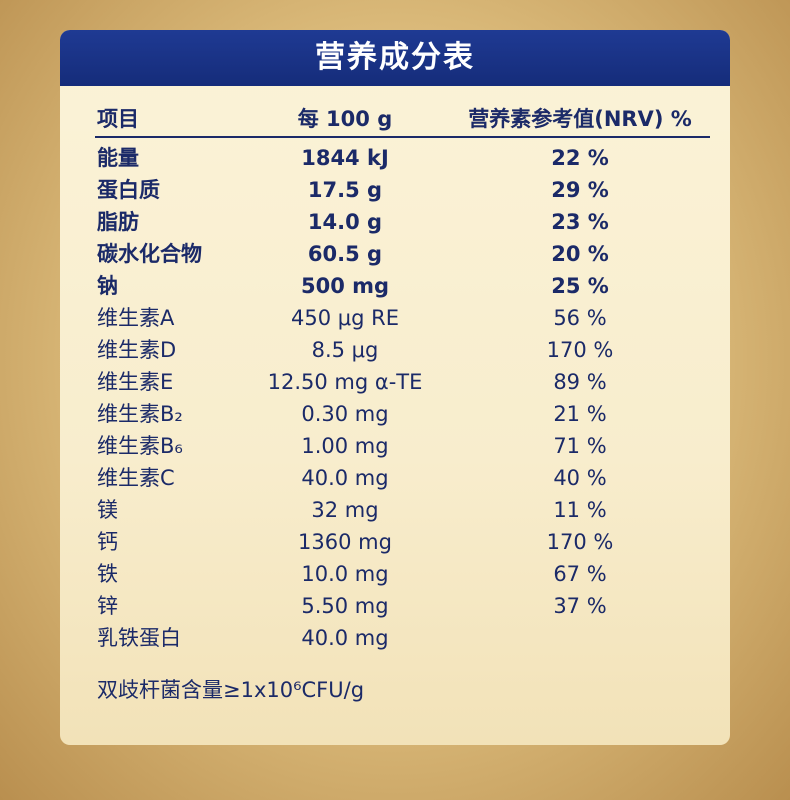 This screenshot has width=790, height=800. Describe the element at coordinates (137, 350) in the screenshot. I see `table-cell: 维生素D` at that location.